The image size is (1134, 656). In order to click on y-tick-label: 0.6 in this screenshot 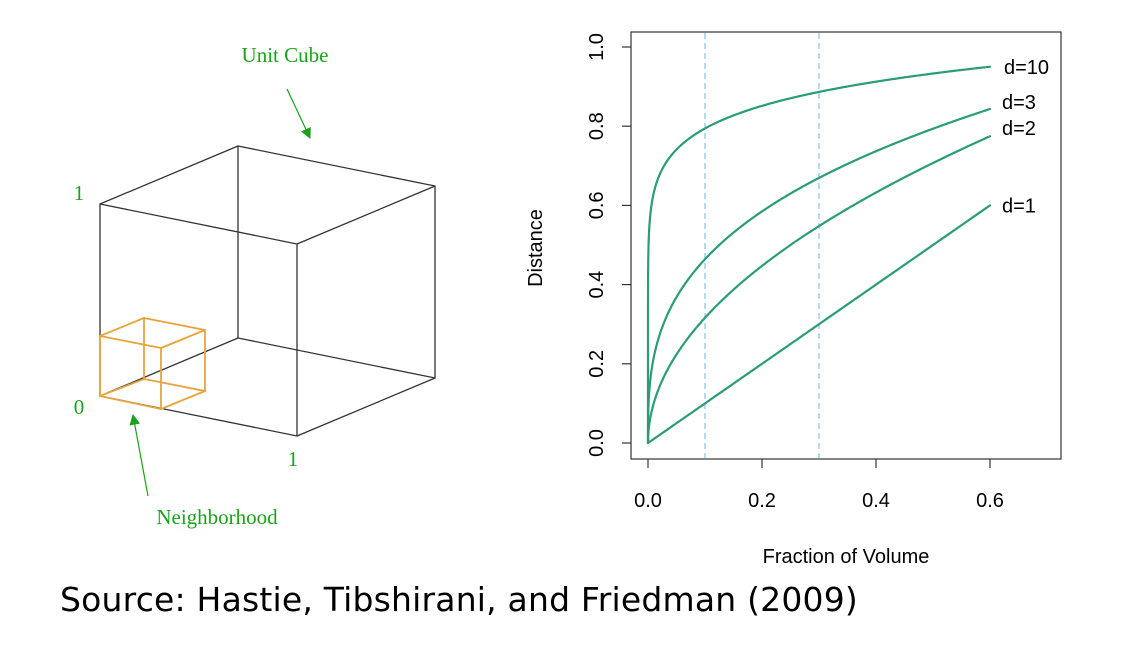, I will do `click(597, 205)`.